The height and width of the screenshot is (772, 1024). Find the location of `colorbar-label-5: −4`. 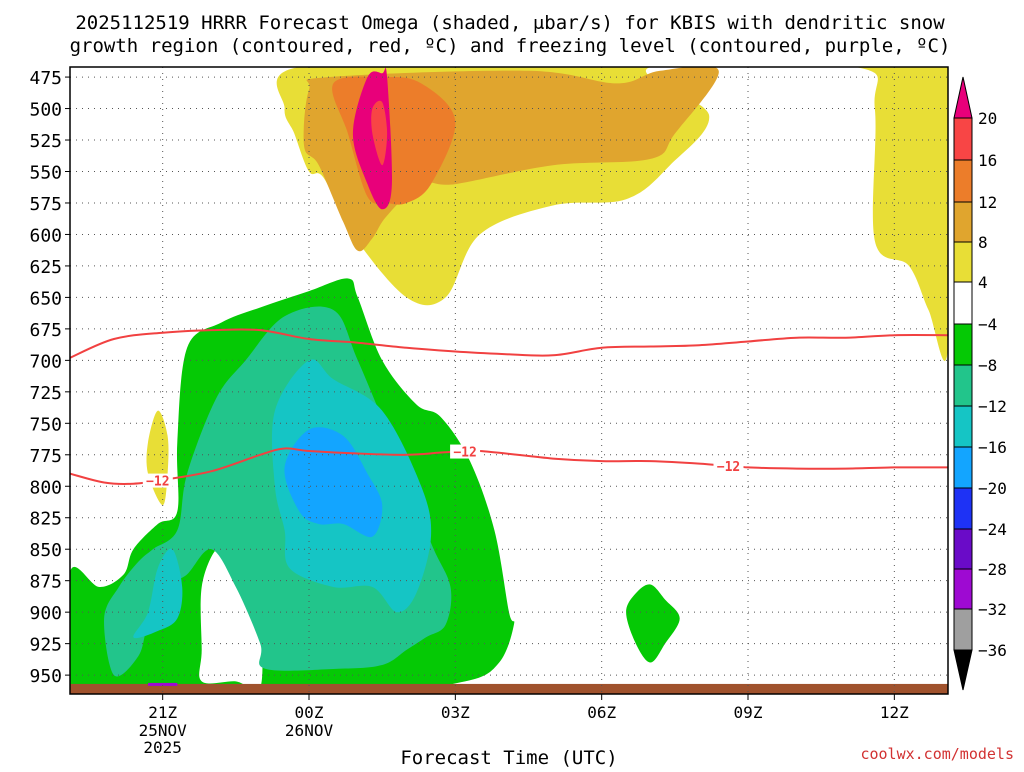

colorbar-label-5: −4 is located at coordinates (987, 324).